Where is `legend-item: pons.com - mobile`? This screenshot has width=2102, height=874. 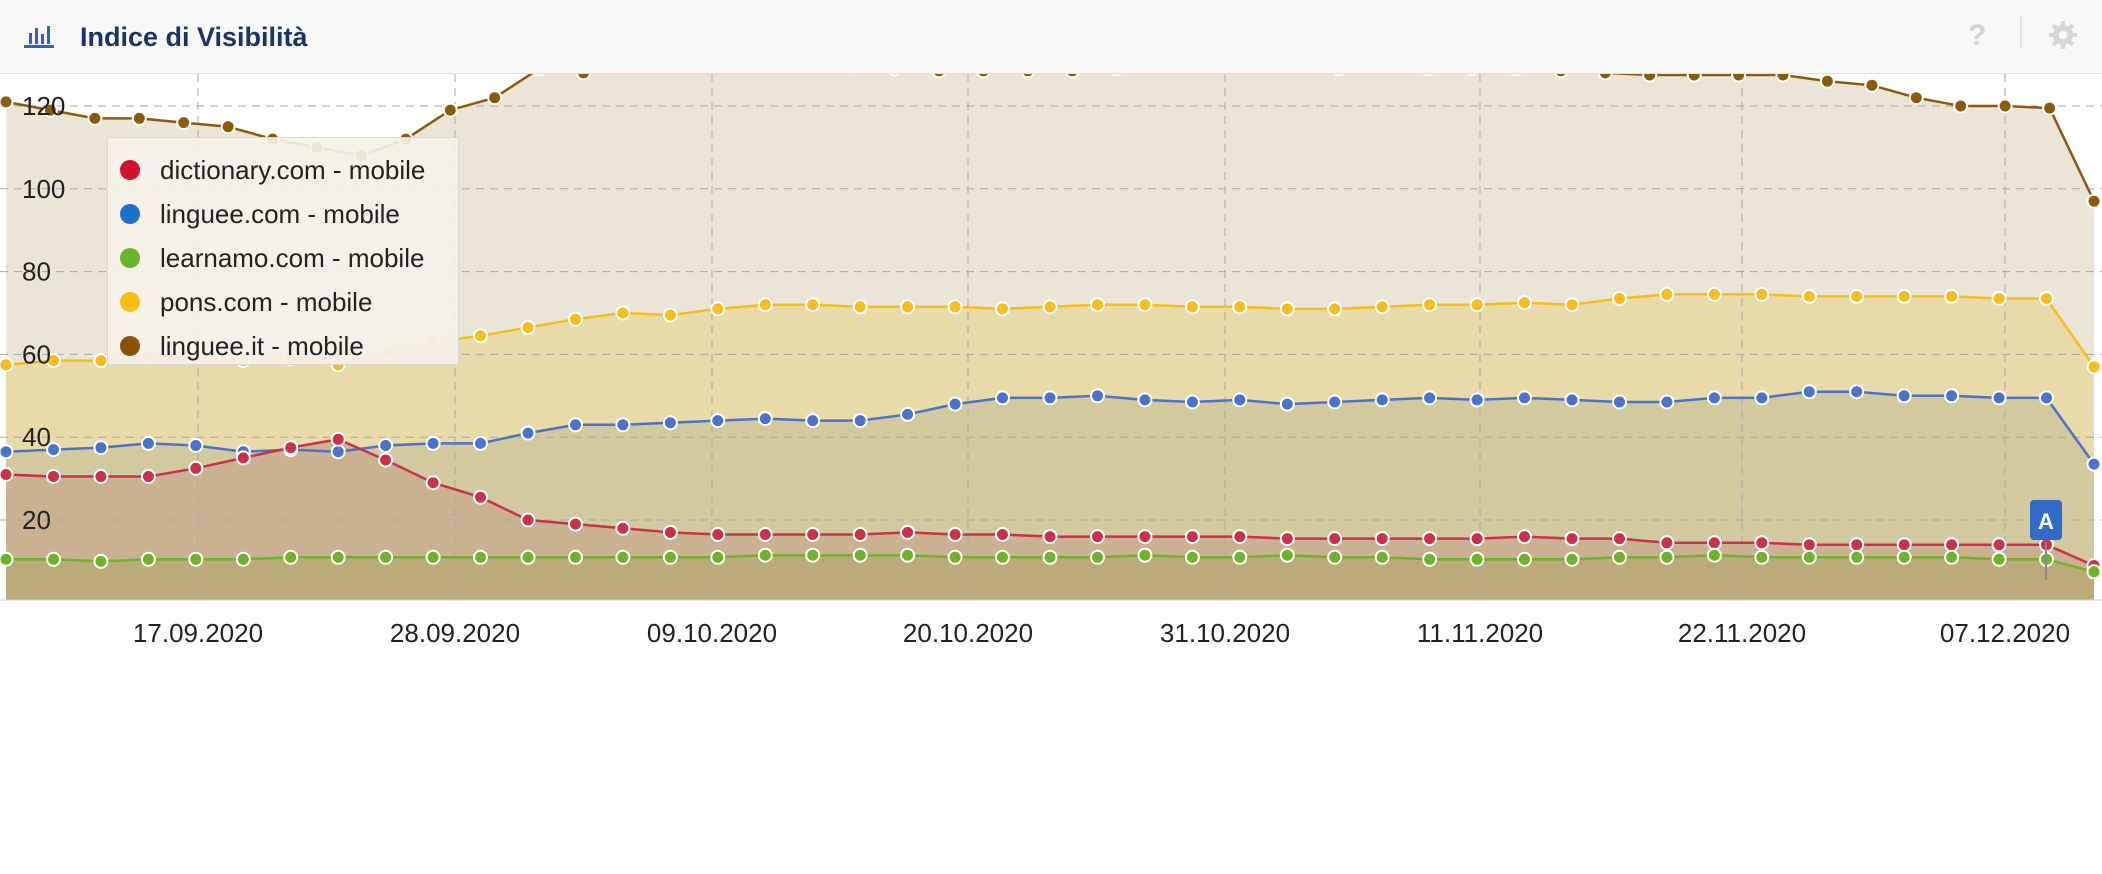
legend-item: pons.com - mobile is located at coordinates (289, 302).